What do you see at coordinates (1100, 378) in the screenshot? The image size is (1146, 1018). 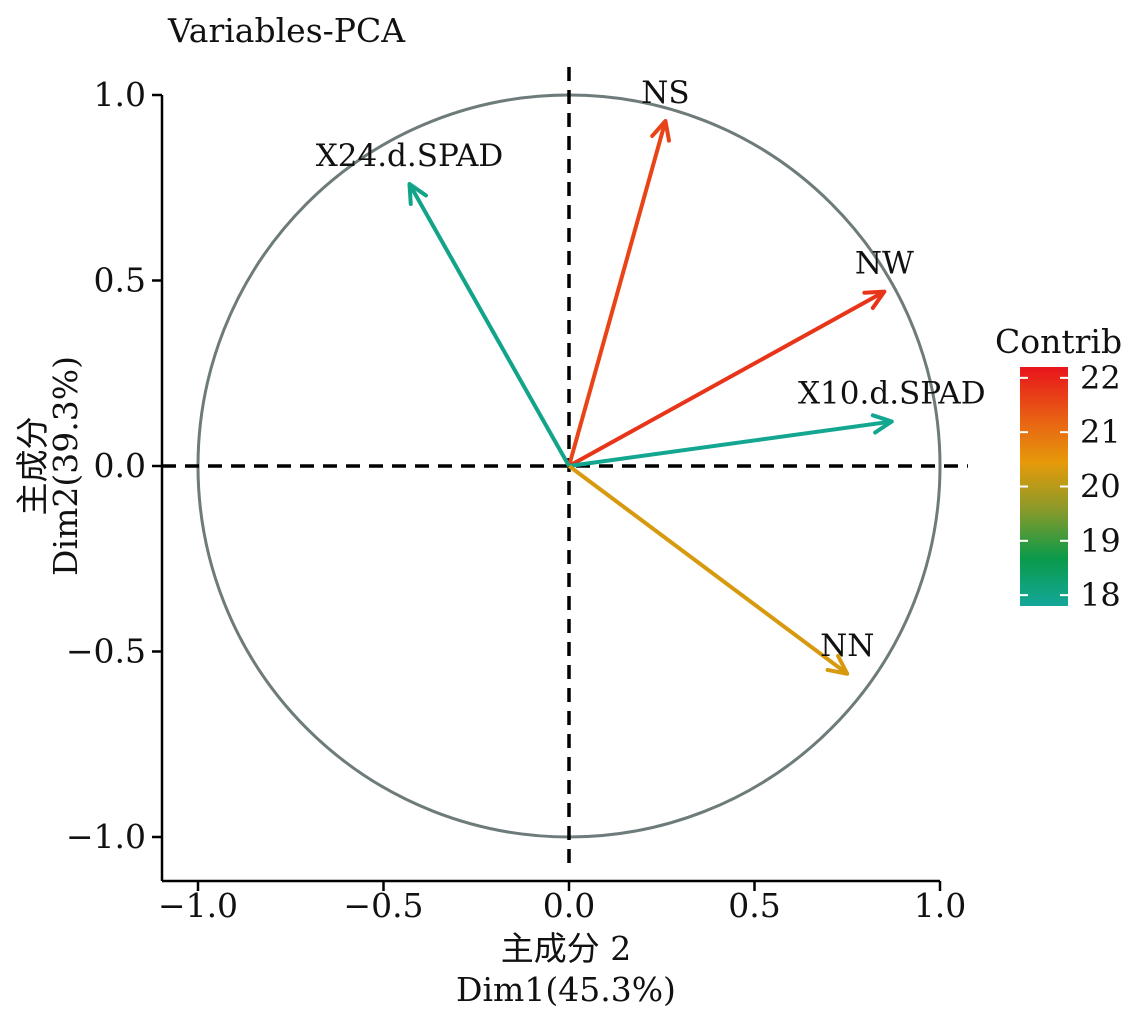 I see `legend-tick-label: 22` at bounding box center [1100, 378].